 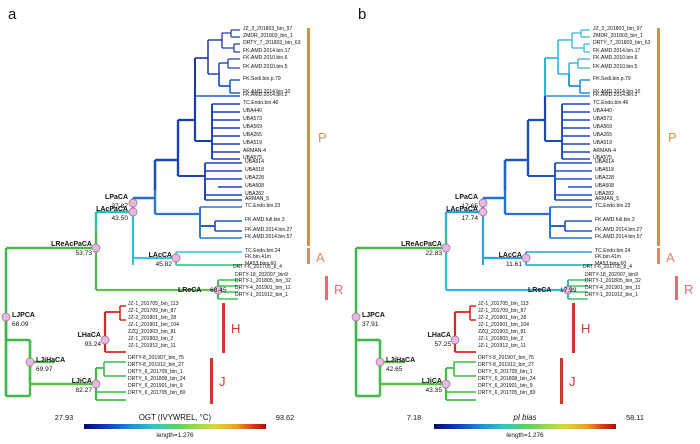 I want to click on tree-tip-label: FK.AMD.2014.bin.57, so click(x=618, y=237).